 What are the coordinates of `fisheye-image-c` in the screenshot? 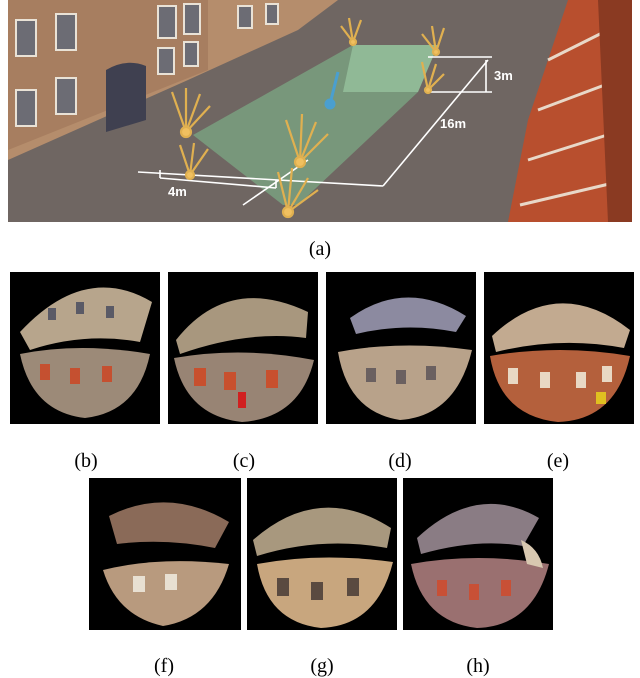 It's located at (244, 360).